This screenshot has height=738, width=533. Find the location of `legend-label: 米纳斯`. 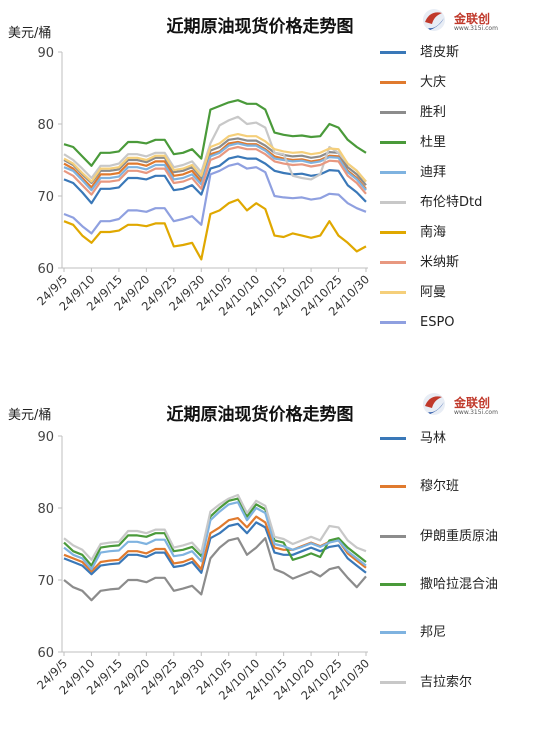

legend-label: 米纳斯 is located at coordinates (440, 262).